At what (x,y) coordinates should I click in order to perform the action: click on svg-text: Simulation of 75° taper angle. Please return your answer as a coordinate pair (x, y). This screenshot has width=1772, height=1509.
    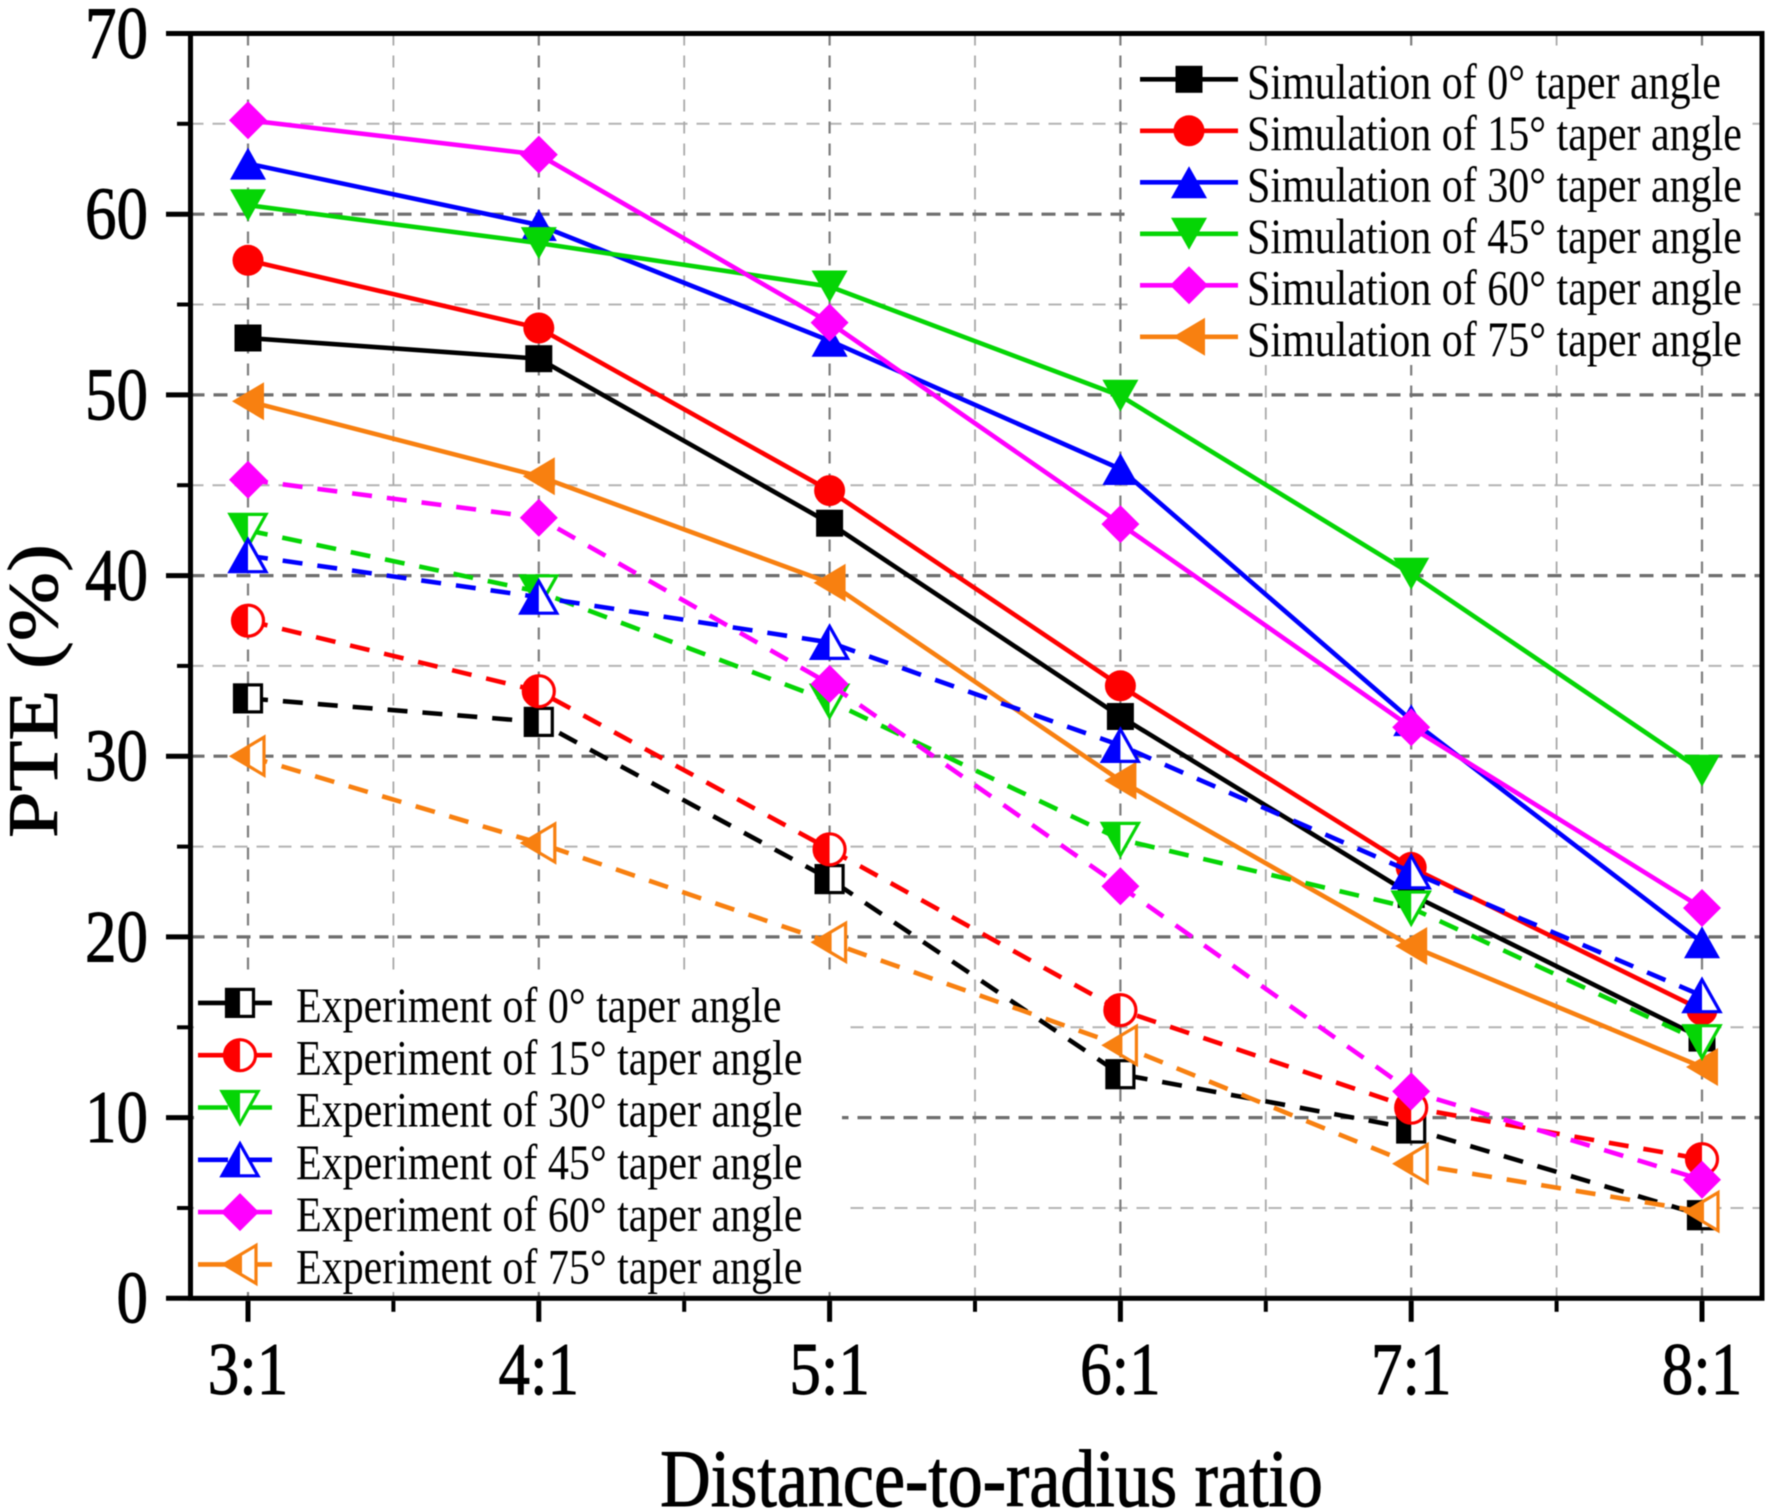
    Looking at the image, I should click on (1494, 339).